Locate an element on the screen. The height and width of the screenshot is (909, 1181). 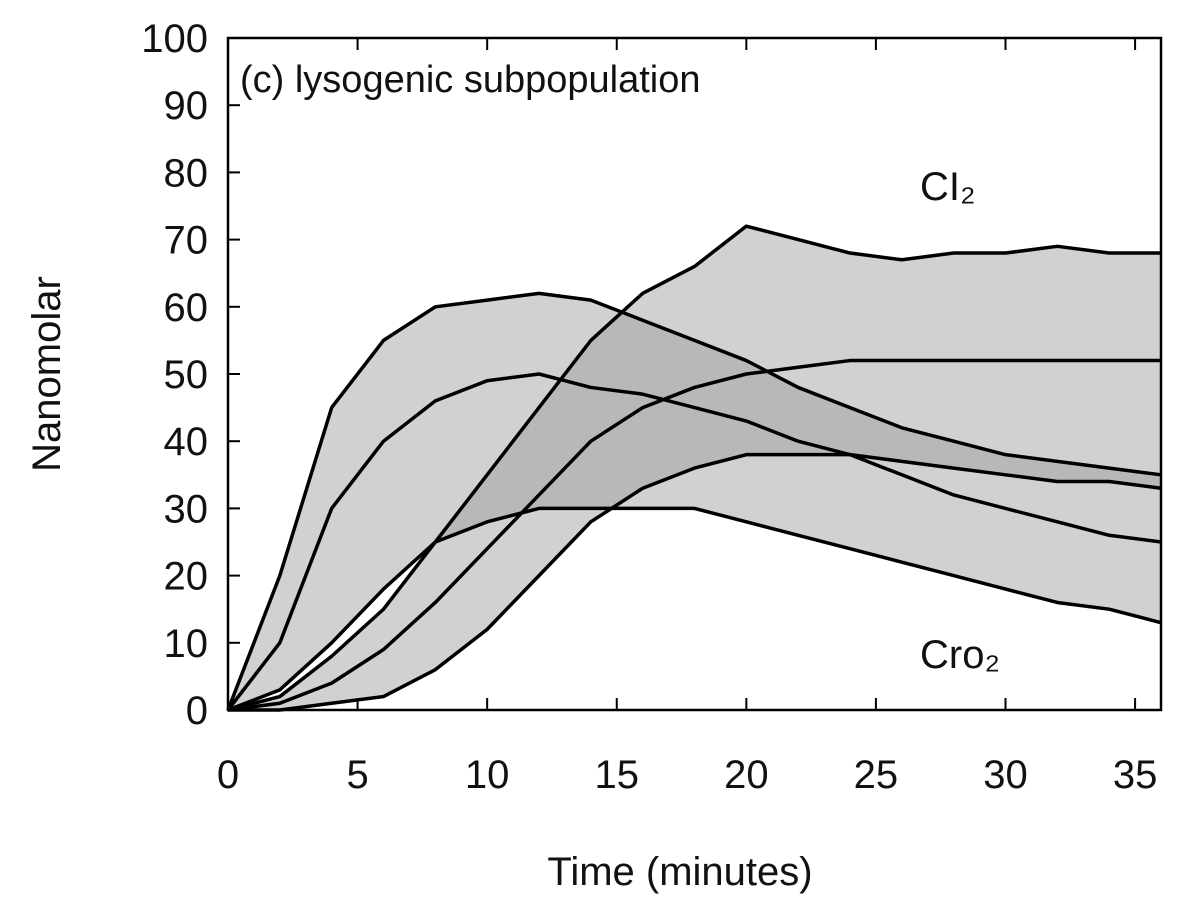
series-label: CI₂ is located at coordinates (948, 187).